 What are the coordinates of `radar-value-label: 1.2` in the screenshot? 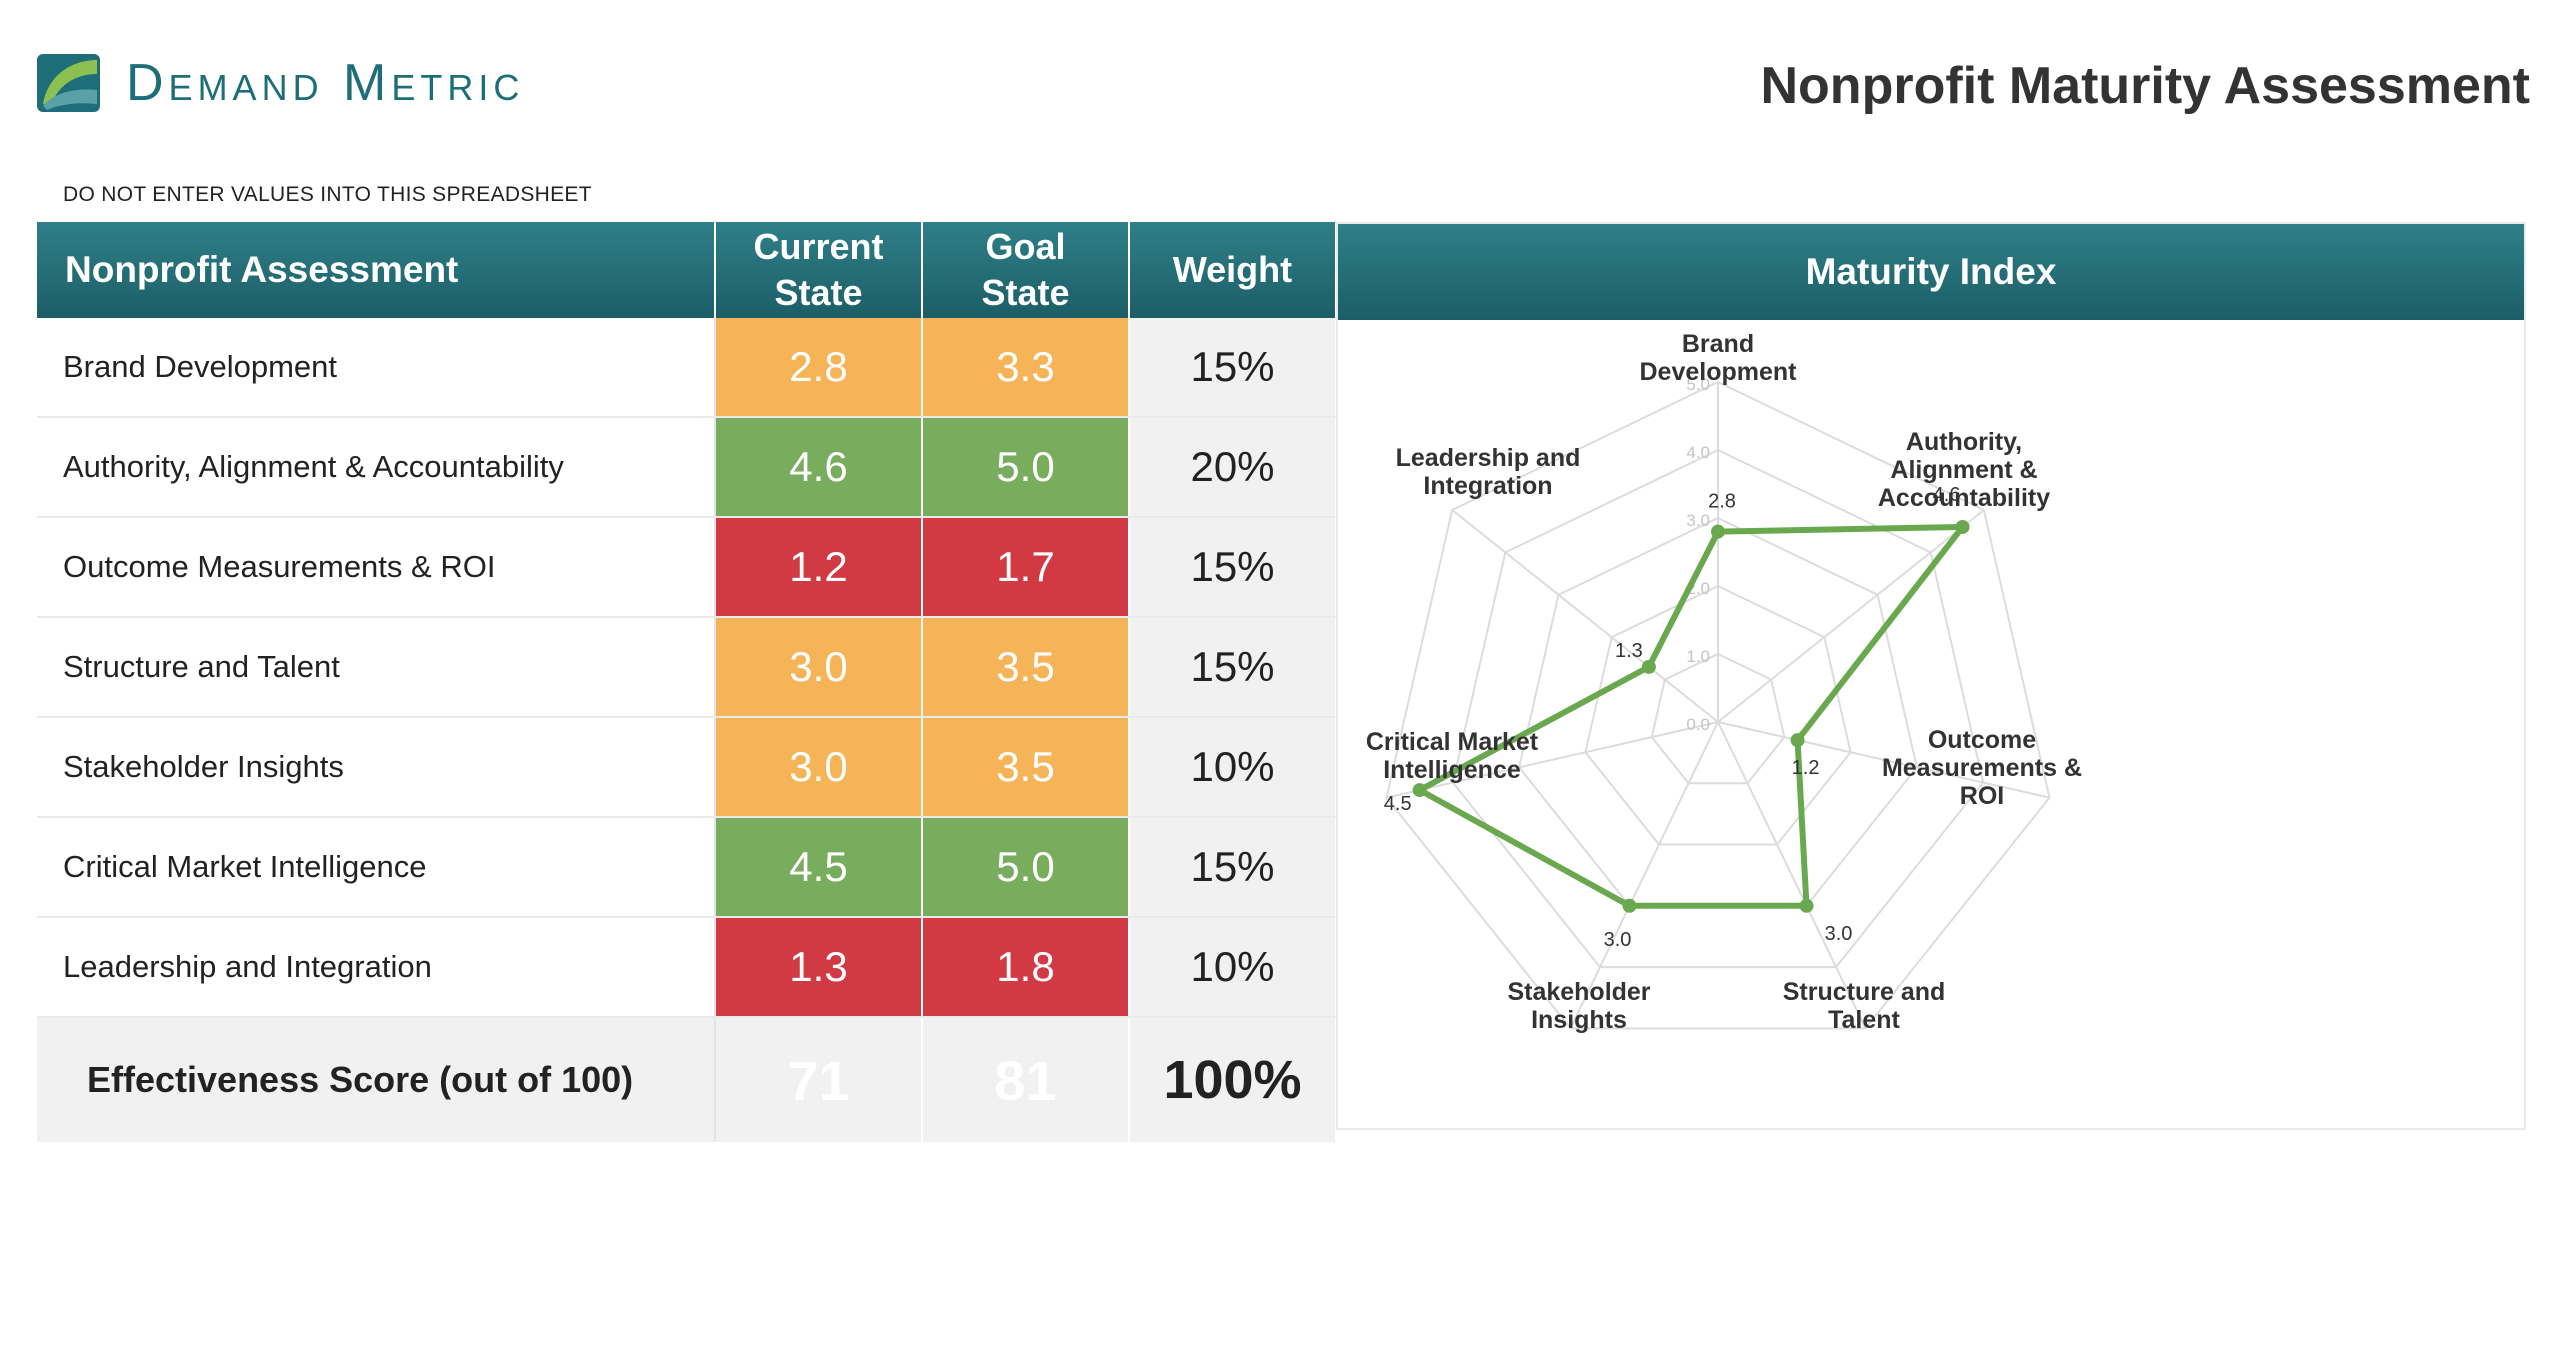 It's located at (1806, 768).